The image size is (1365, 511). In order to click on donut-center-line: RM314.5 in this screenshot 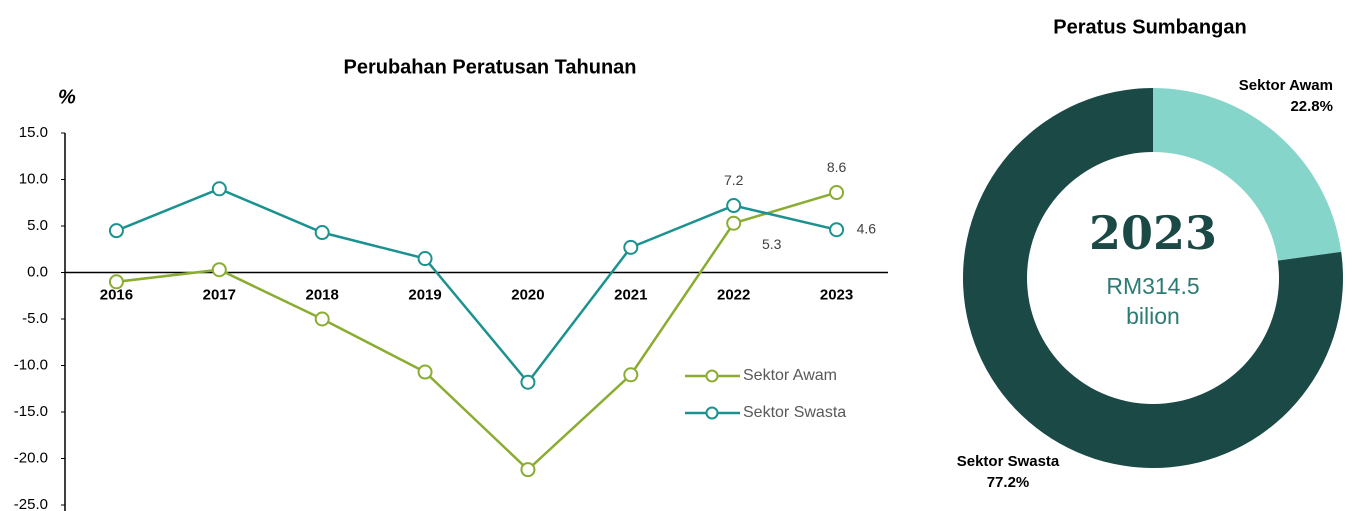, I will do `click(1152, 286)`.